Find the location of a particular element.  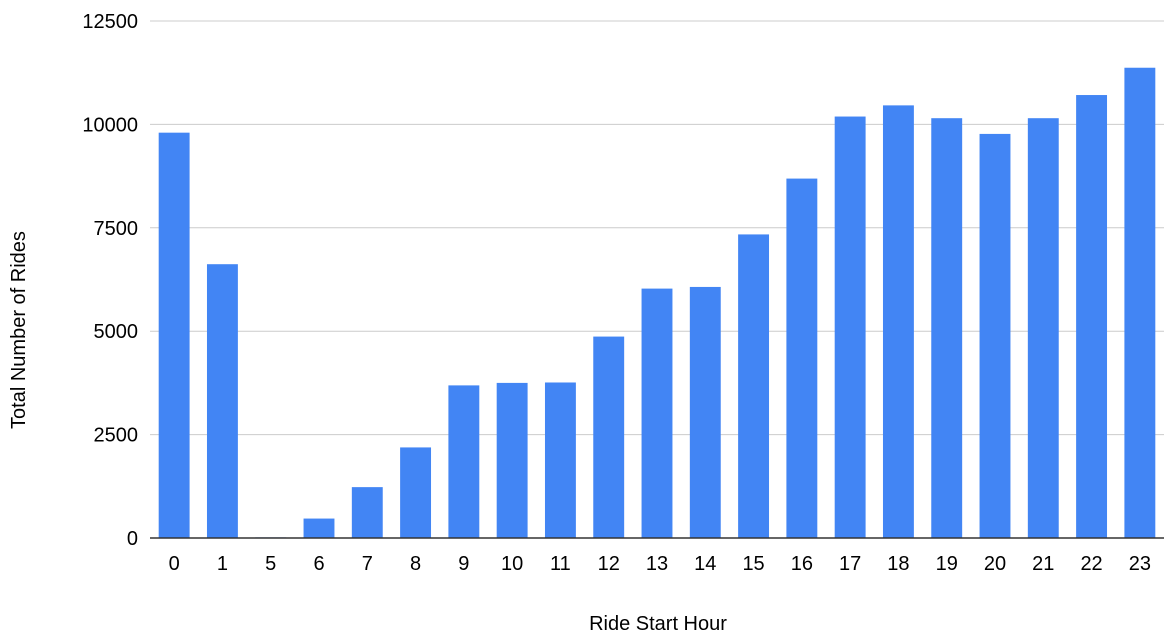

x-tick-label: 11 is located at coordinates (560, 564).